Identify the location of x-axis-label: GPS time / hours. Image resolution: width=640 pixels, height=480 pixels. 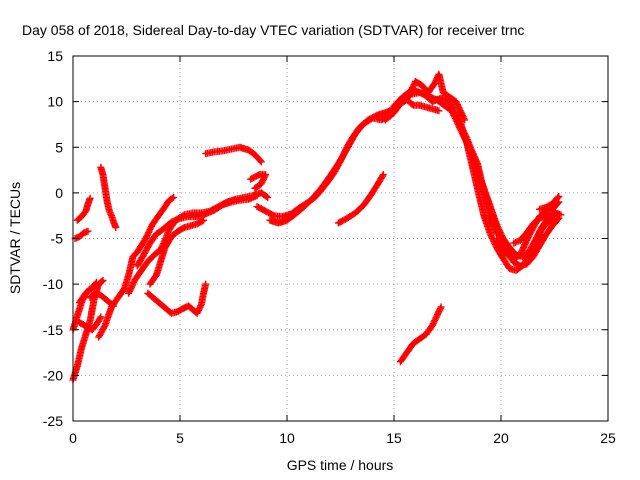
(340, 465).